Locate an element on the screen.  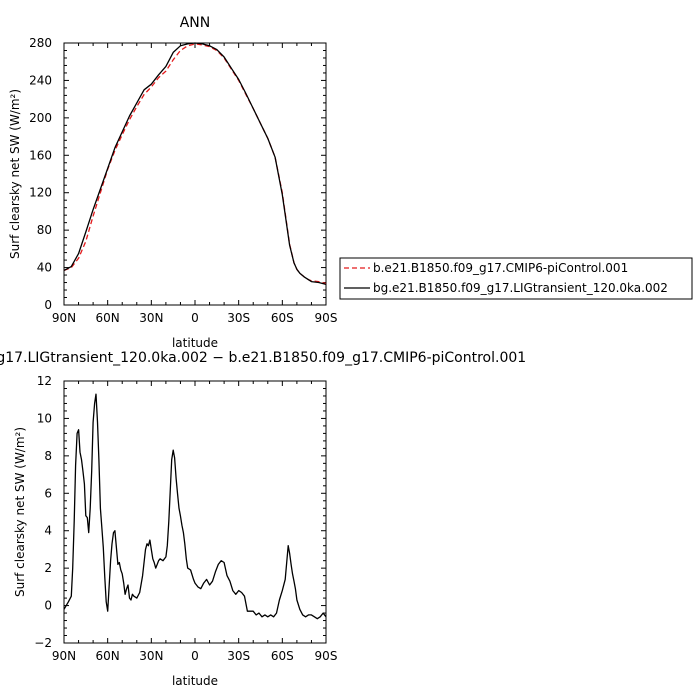
panel2-ytick-label: 10 is located at coordinates (44, 418).